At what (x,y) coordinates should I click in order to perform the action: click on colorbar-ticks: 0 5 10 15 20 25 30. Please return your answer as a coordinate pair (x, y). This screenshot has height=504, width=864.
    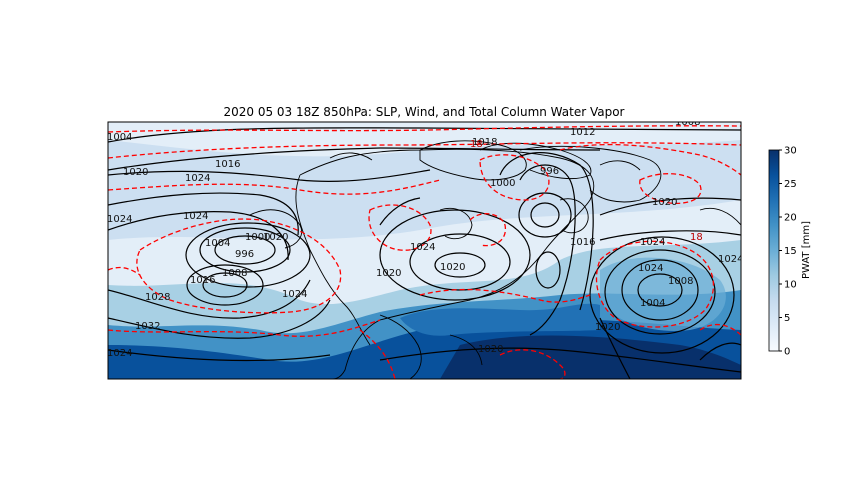
    Looking at the image, I should click on (788, 252).